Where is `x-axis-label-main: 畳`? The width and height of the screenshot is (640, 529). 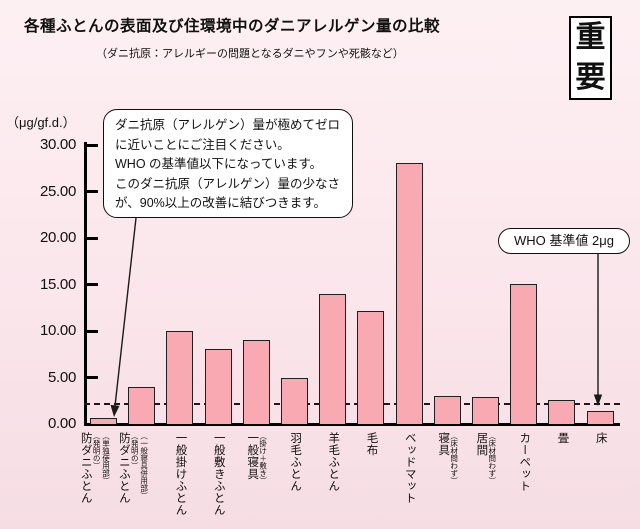
x-axis-label-main: 畳 is located at coordinates (562, 438).